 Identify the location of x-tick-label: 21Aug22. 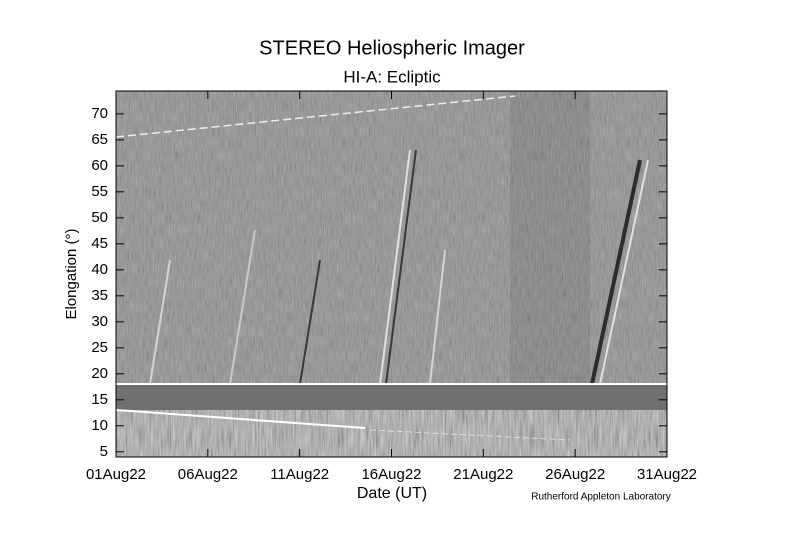
(483, 474).